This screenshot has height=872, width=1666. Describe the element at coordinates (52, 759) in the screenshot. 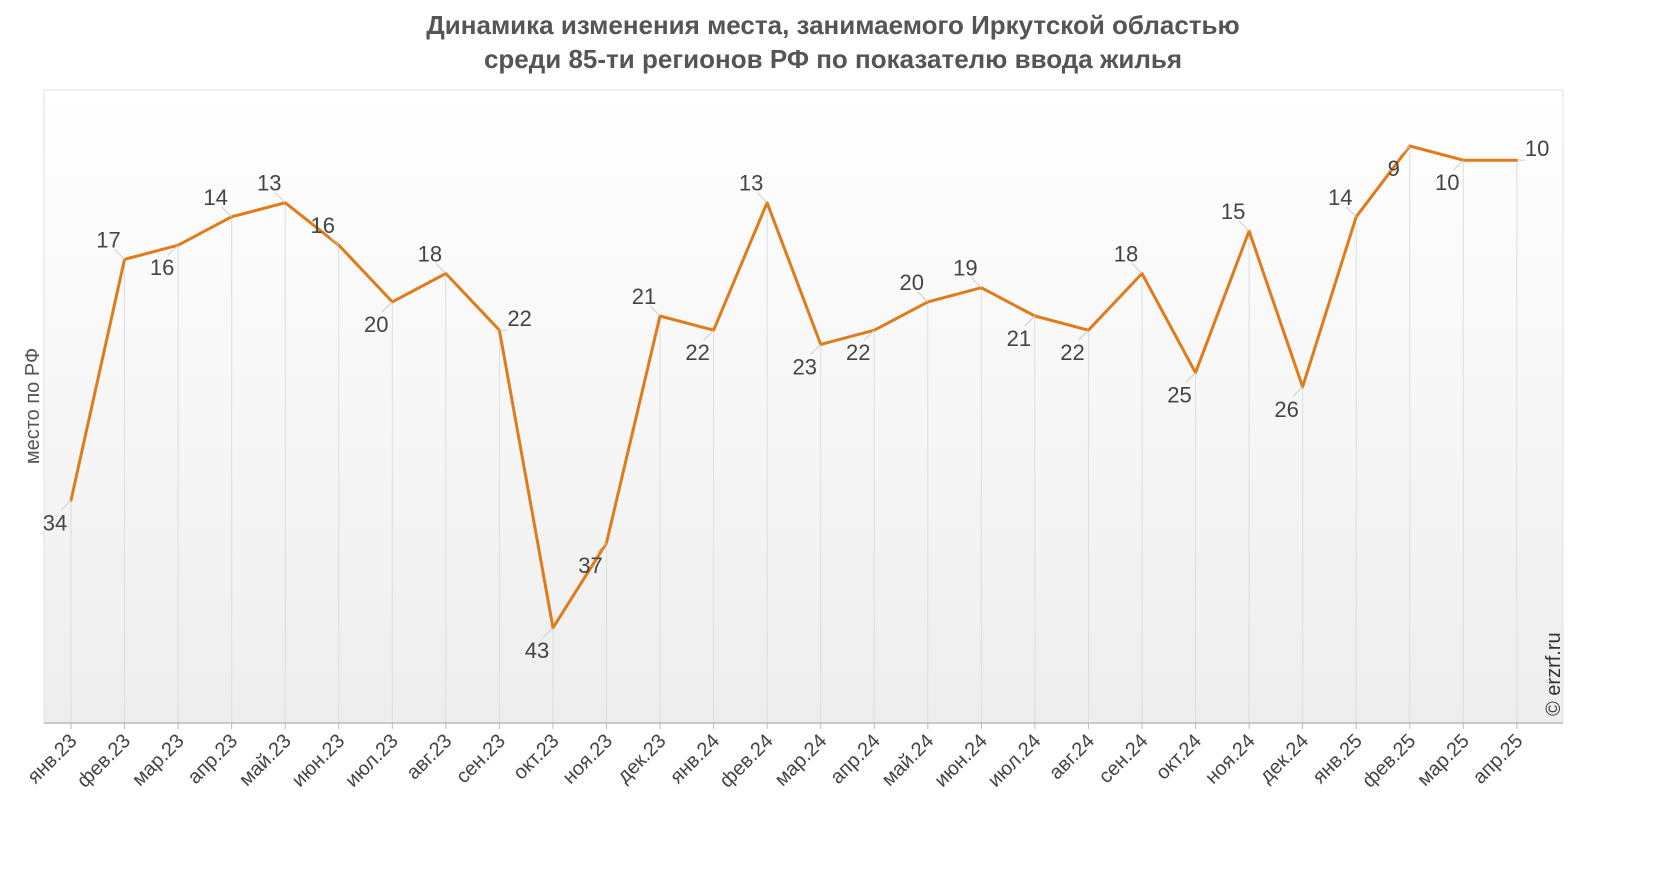

I see `x-tick-label: янв.23` at that location.